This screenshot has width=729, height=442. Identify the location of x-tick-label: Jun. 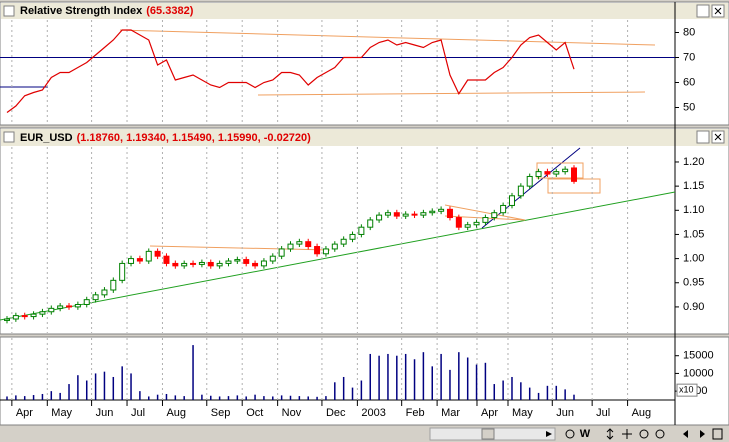
(565, 413).